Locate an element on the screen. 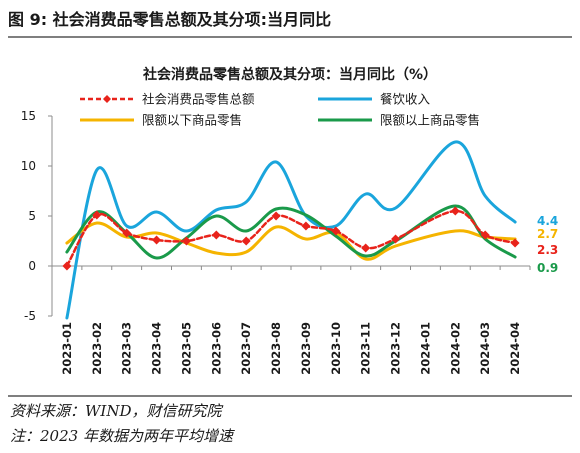 The image size is (580, 453). end-label-4: 0.9 is located at coordinates (547, 268).